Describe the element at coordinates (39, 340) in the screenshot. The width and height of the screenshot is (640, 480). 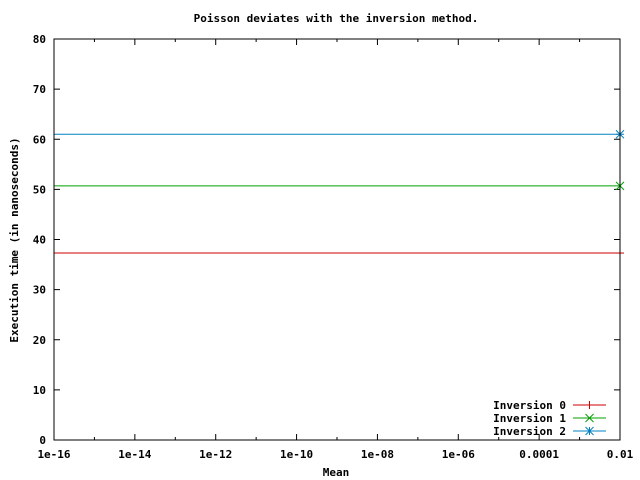
I see `y-tick-label: 20` at that location.